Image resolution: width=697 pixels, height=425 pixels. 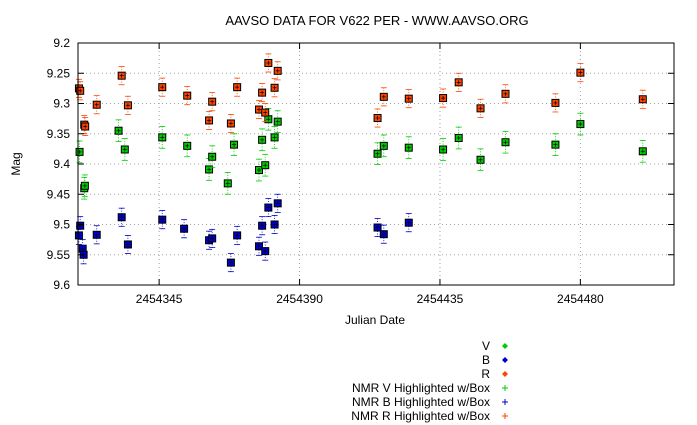 I want to click on y-tick-label: 9.2, so click(x=61, y=43).